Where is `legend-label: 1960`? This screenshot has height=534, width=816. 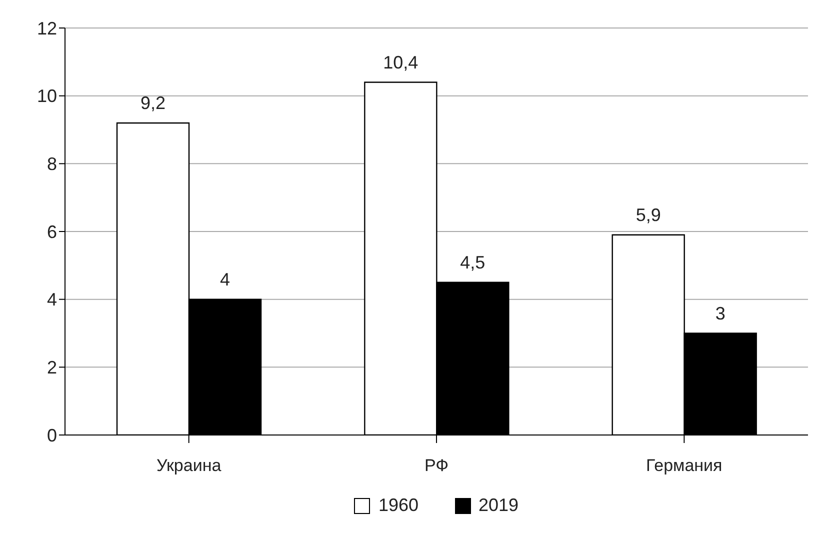
legend-label: 1960 is located at coordinates (398, 505).